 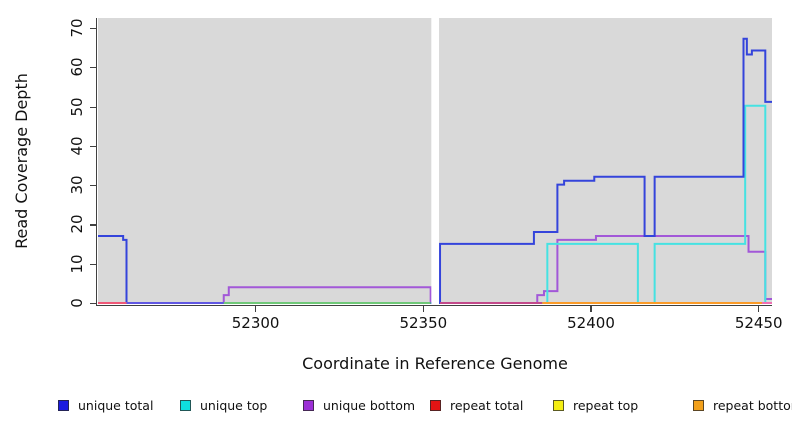 What do you see at coordinates (77, 106) in the screenshot?
I see `y-tick-label: 50` at bounding box center [77, 106].